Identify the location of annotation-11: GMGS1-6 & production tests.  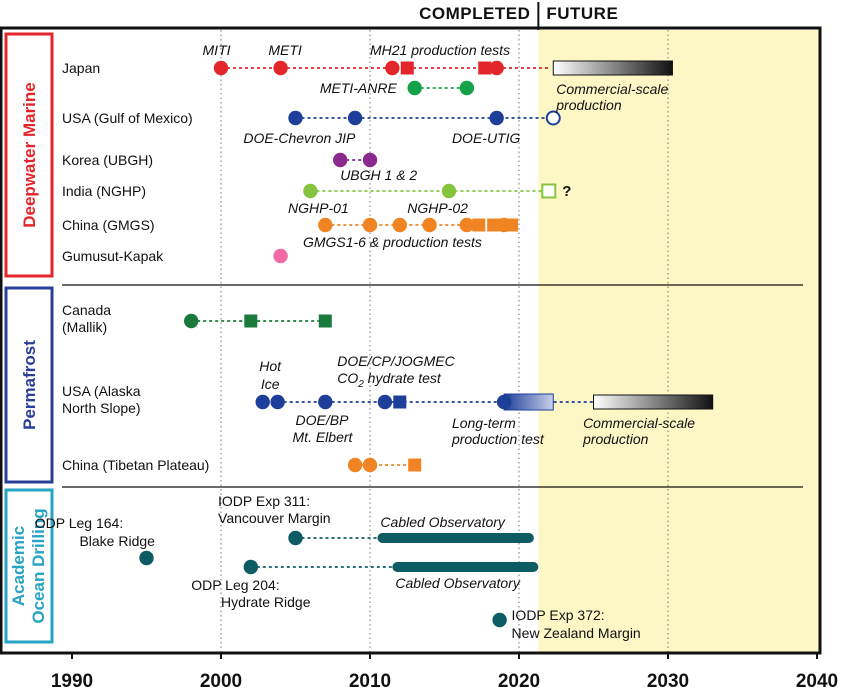
(392, 242).